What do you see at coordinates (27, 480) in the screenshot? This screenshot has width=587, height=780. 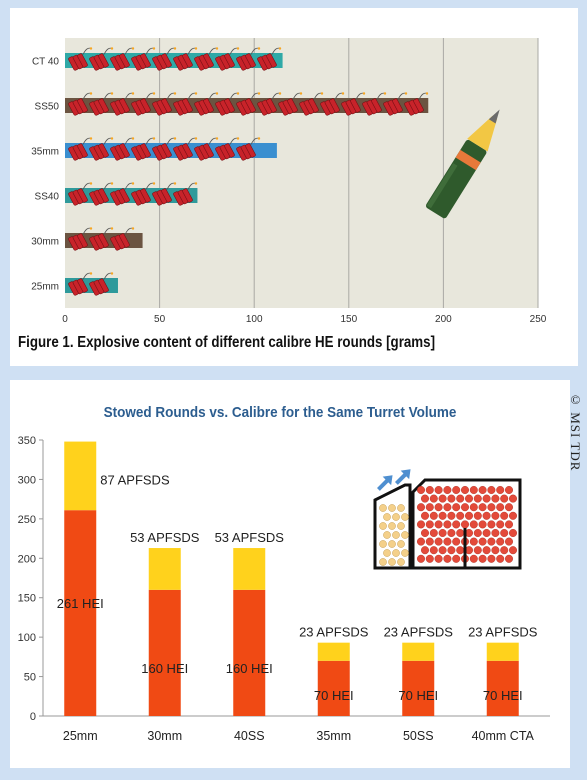 I see `y-tick-label: 300` at bounding box center [27, 480].